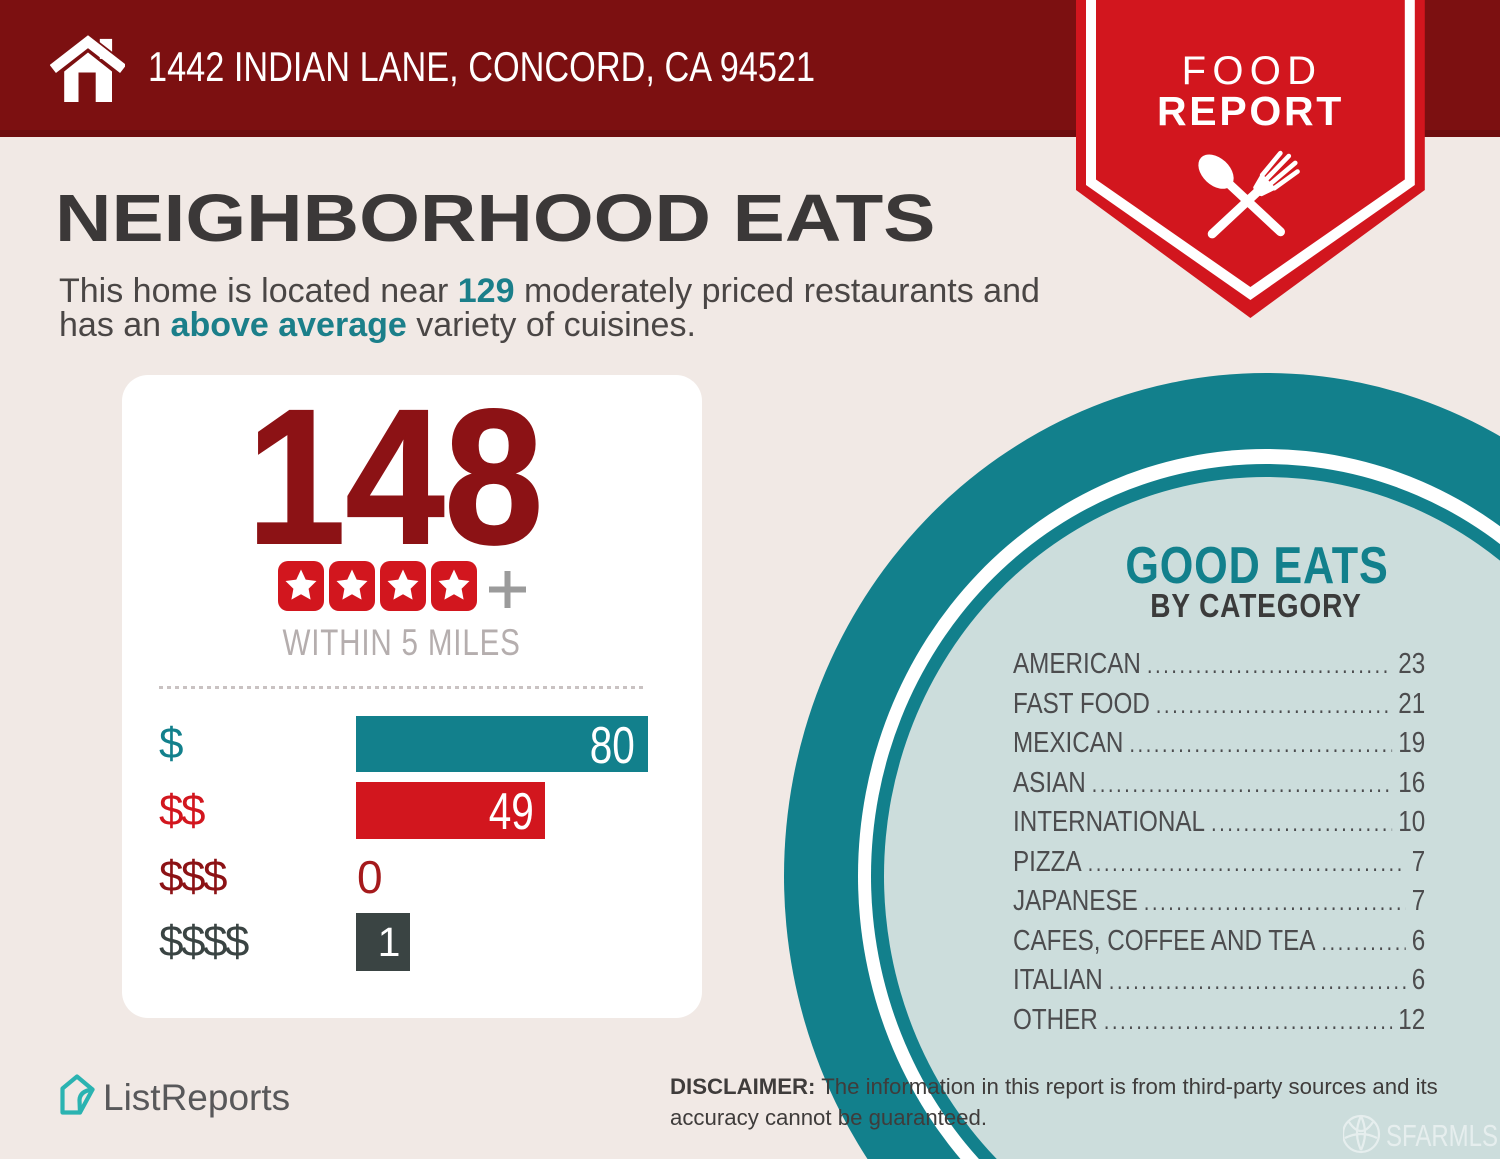 This screenshot has height=1159, width=1500. Describe the element at coordinates (1250, 111) in the screenshot. I see `svg-text: REPORT` at that location.